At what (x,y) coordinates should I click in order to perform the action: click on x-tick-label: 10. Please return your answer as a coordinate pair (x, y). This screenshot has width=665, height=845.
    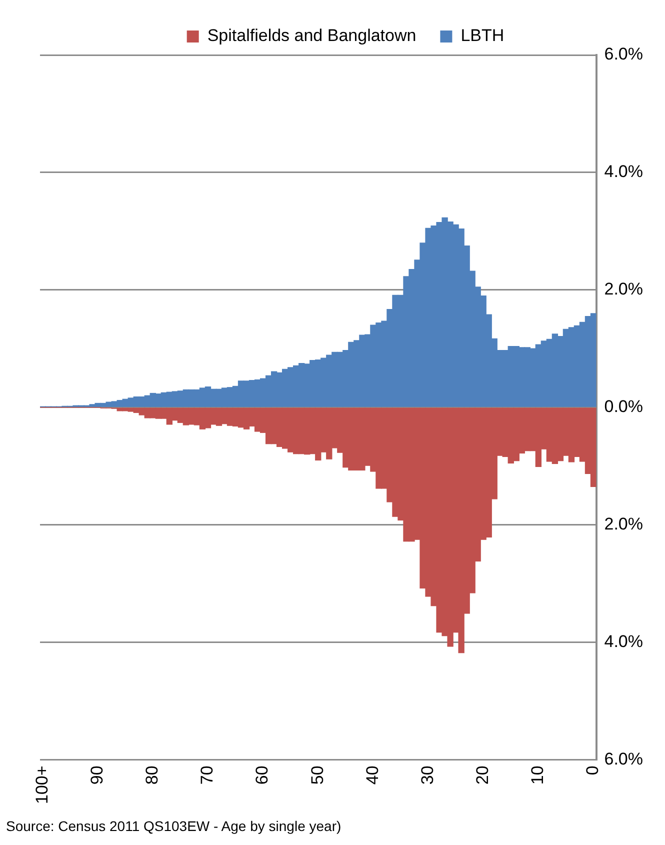
    Looking at the image, I should click on (538, 775).